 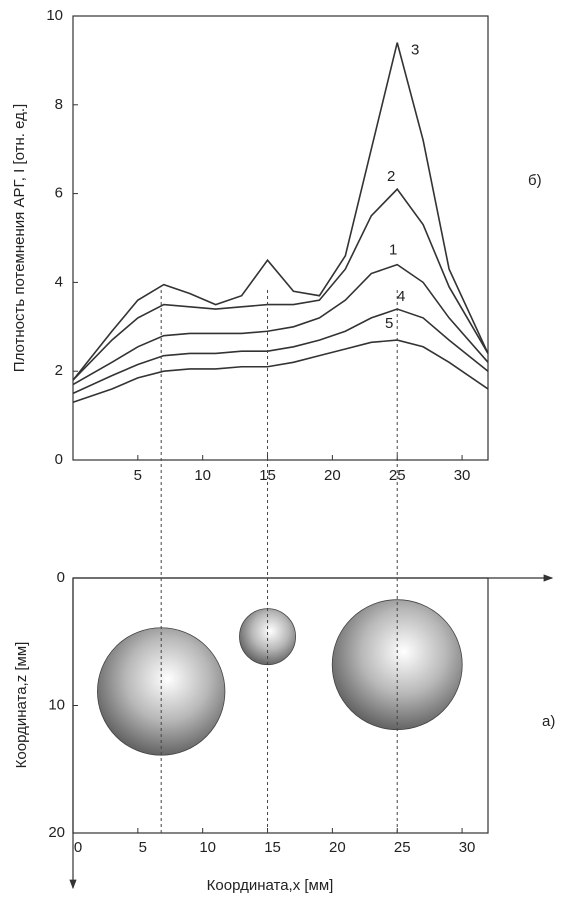 I want to click on series-label: 3, so click(x=415, y=50).